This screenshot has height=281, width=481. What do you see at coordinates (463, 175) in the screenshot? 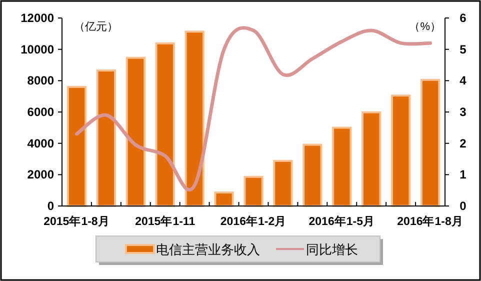
I see `y2-tick-label: 1` at bounding box center [463, 175].